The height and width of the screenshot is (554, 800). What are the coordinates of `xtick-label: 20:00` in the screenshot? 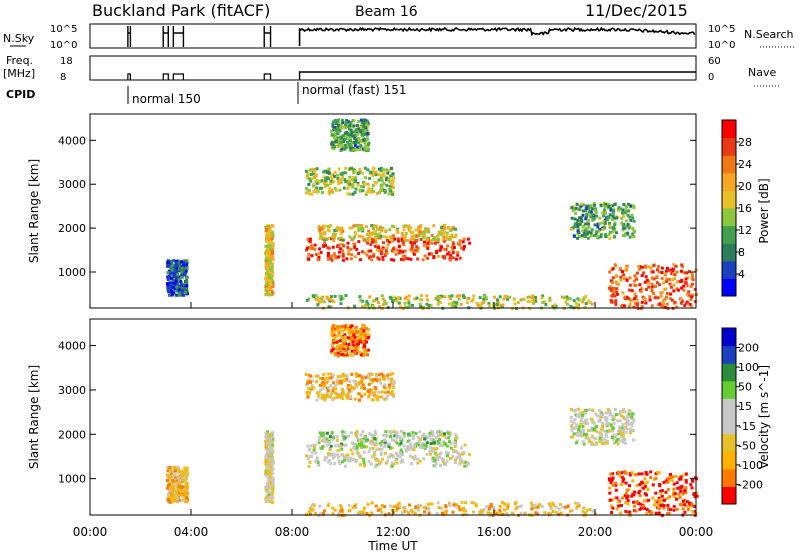 It's located at (595, 532).